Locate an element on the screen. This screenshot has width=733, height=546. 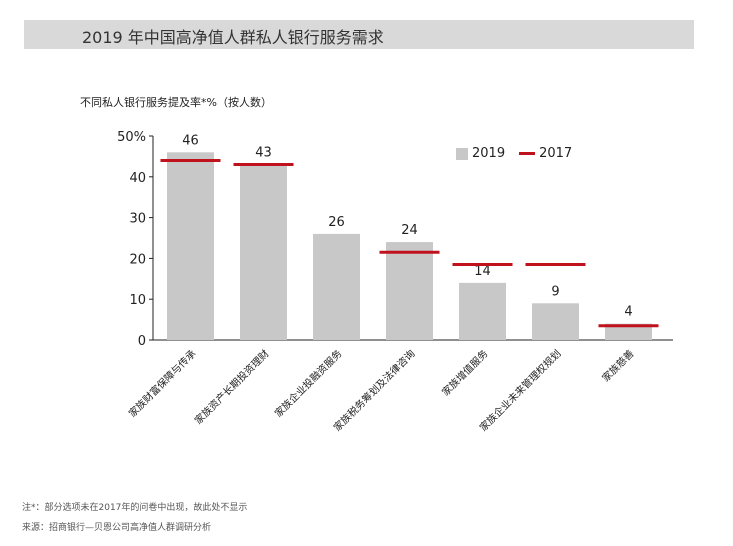
data-label: 26 is located at coordinates (336, 222).